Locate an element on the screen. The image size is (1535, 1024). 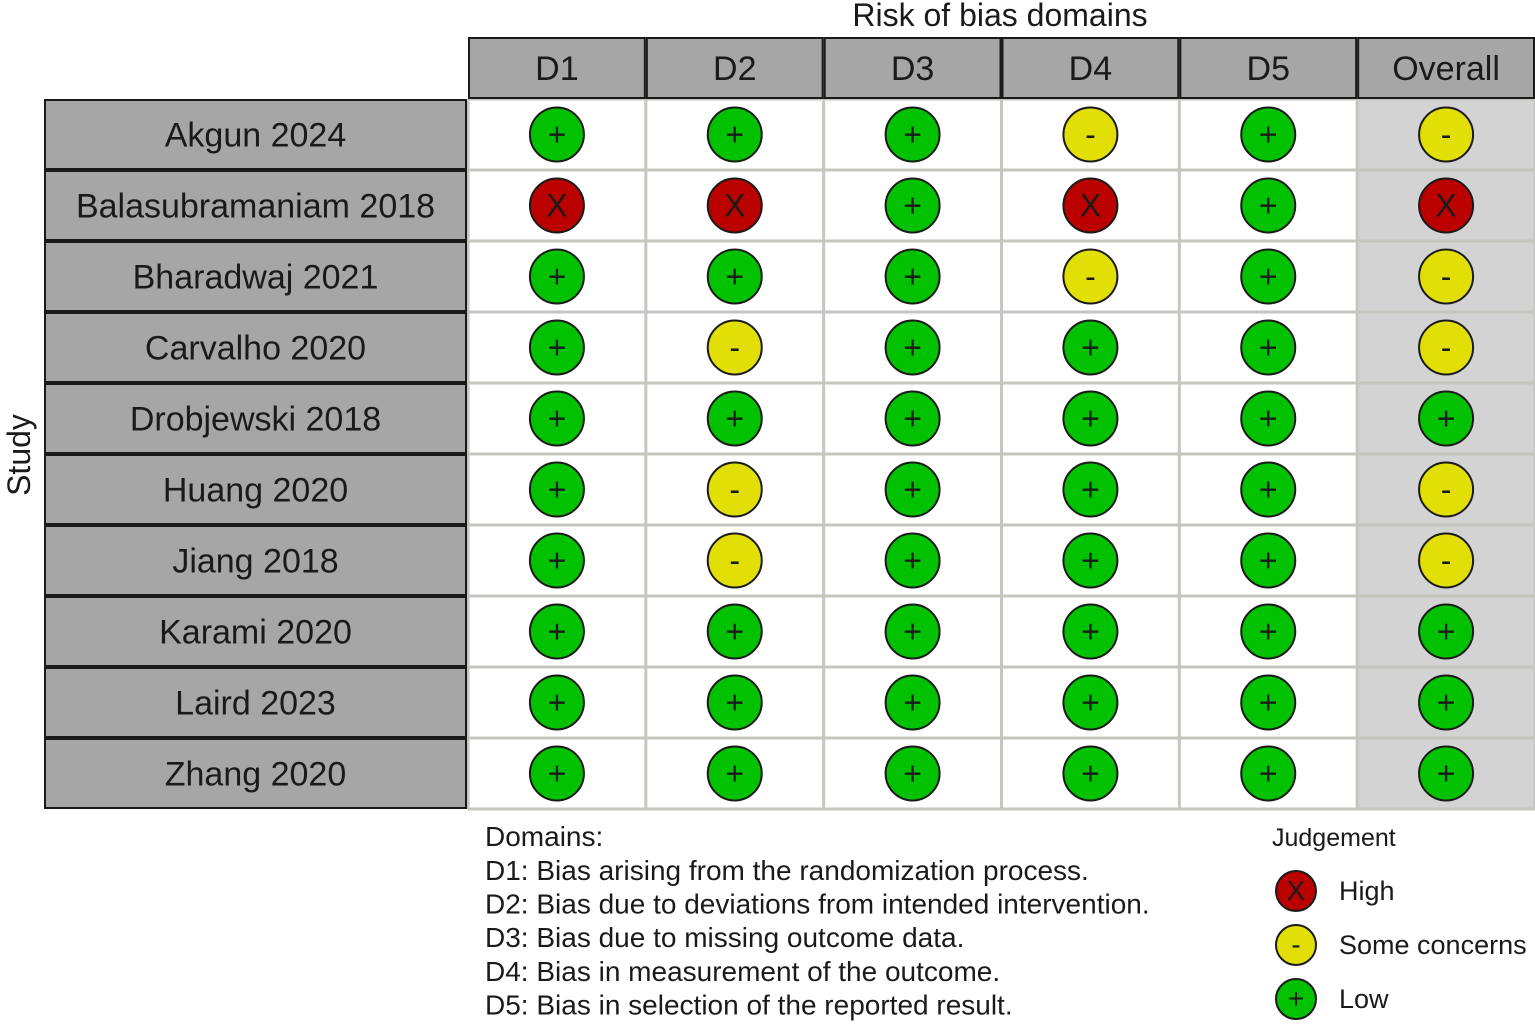
column-header-label: D5 is located at coordinates (1268, 69).